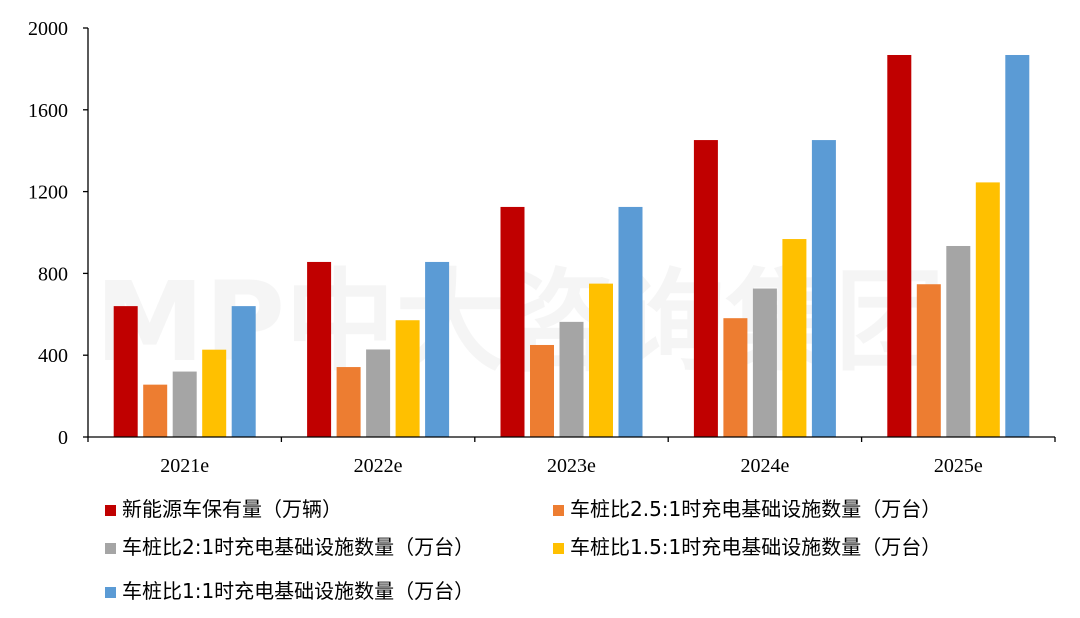 The width and height of the screenshot is (1080, 618). What do you see at coordinates (184, 466) in the screenshot?
I see `x-tick-label: 2021e` at bounding box center [184, 466].